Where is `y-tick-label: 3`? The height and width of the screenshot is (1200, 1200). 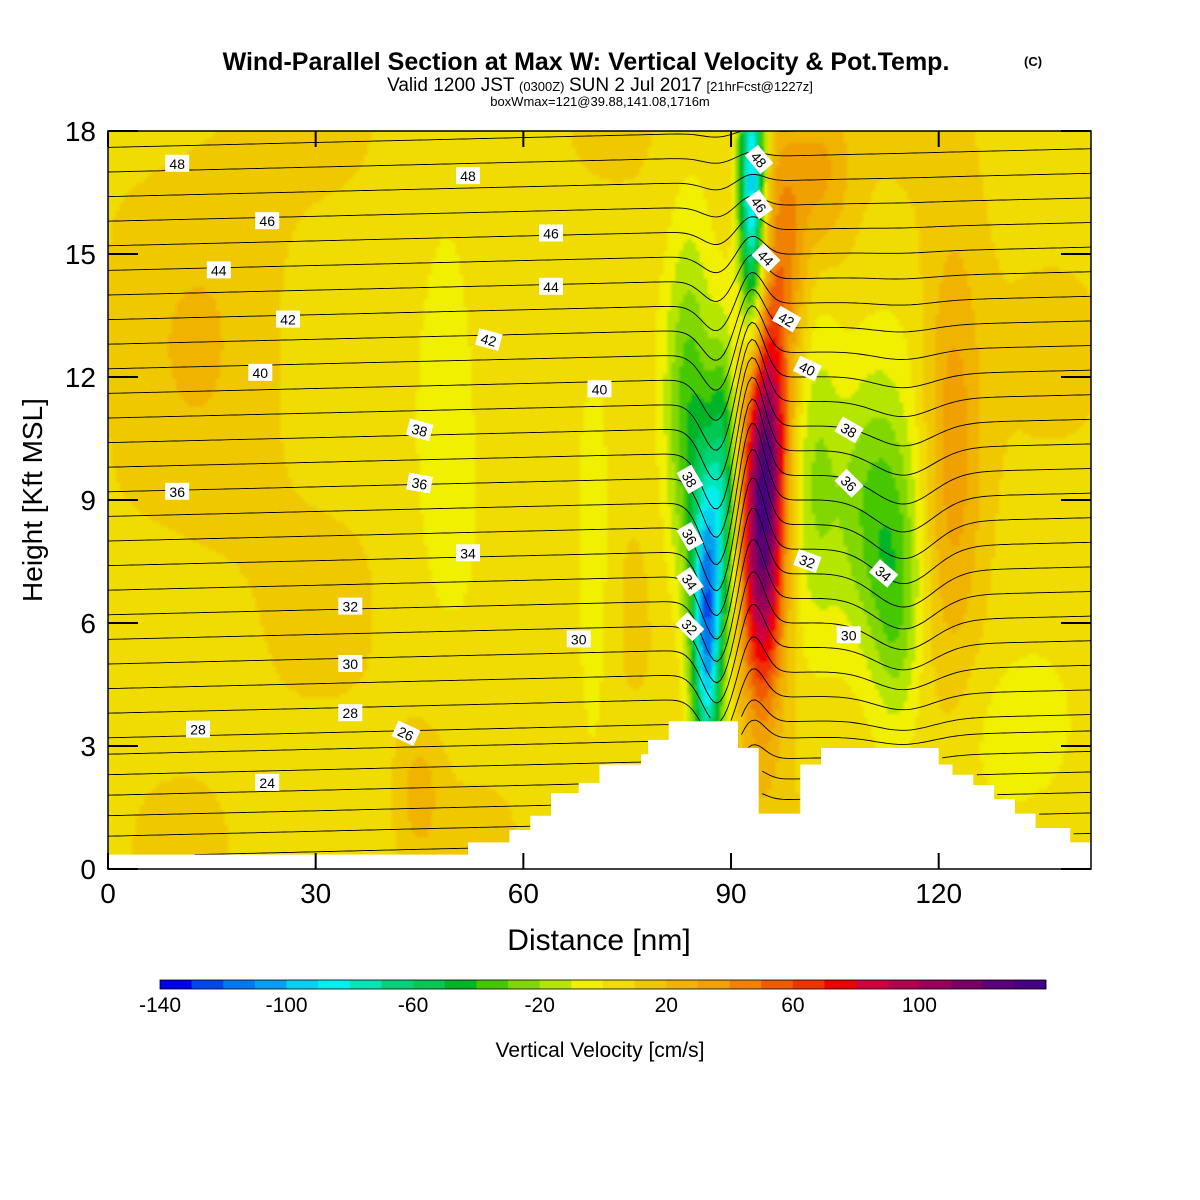 y-tick-label: 3 is located at coordinates (88, 746).